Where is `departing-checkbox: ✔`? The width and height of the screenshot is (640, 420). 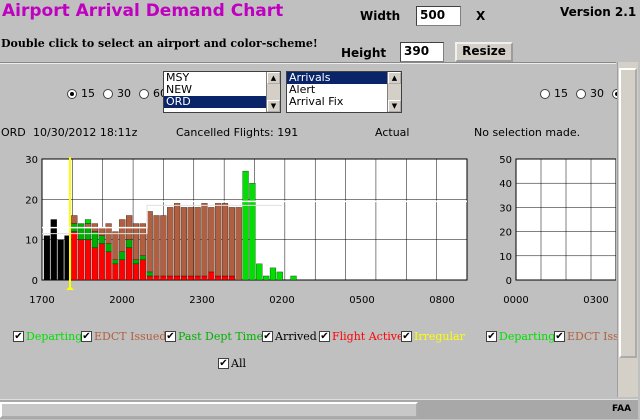 departing-checkbox: ✔ is located at coordinates (18, 336).